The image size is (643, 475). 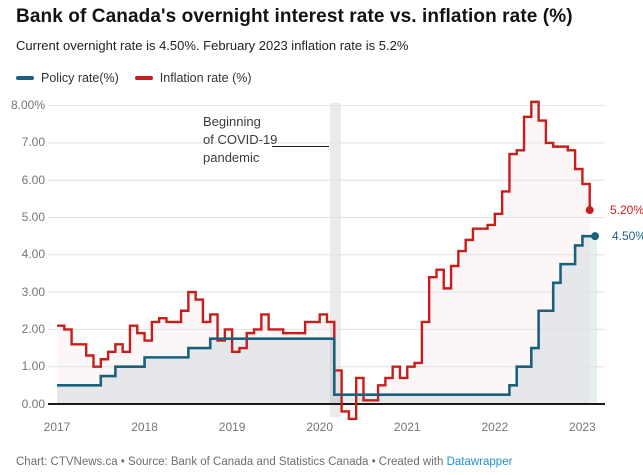 I want to click on annotation-line: Beginning, so click(x=232, y=121).